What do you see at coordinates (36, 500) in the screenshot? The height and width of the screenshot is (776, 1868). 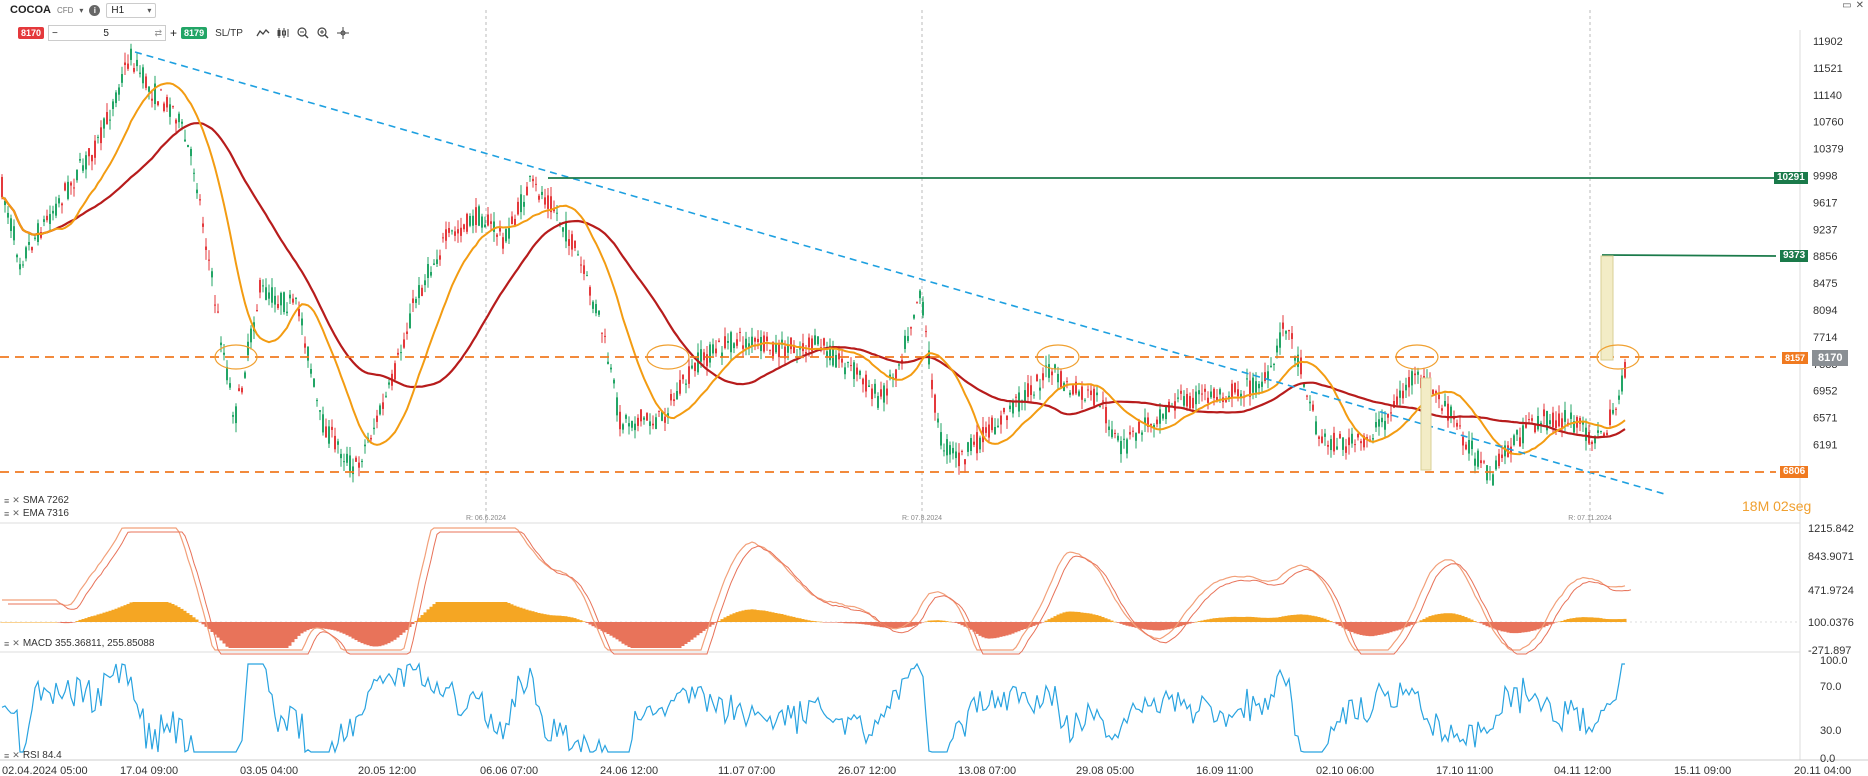 I see `sma-legend: ≡ ✕ SMA 7262` at bounding box center [36, 500].